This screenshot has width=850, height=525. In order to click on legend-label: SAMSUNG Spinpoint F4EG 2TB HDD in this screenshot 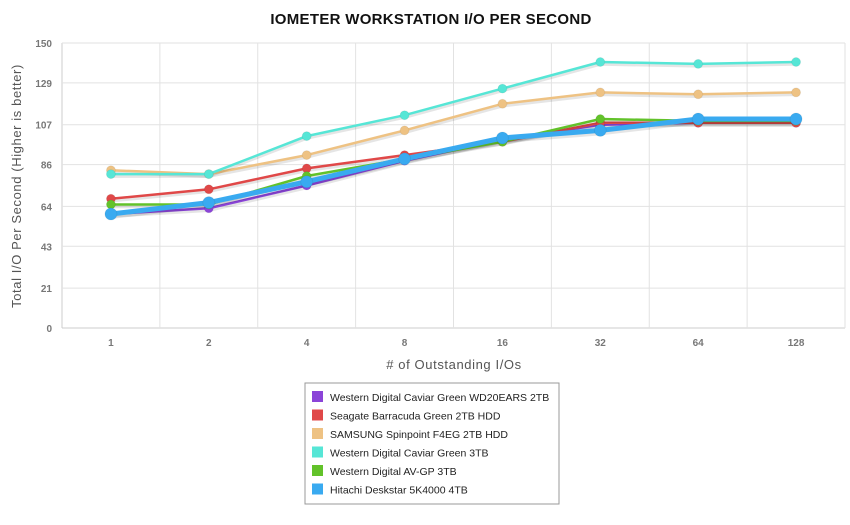, I will do `click(419, 435)`.